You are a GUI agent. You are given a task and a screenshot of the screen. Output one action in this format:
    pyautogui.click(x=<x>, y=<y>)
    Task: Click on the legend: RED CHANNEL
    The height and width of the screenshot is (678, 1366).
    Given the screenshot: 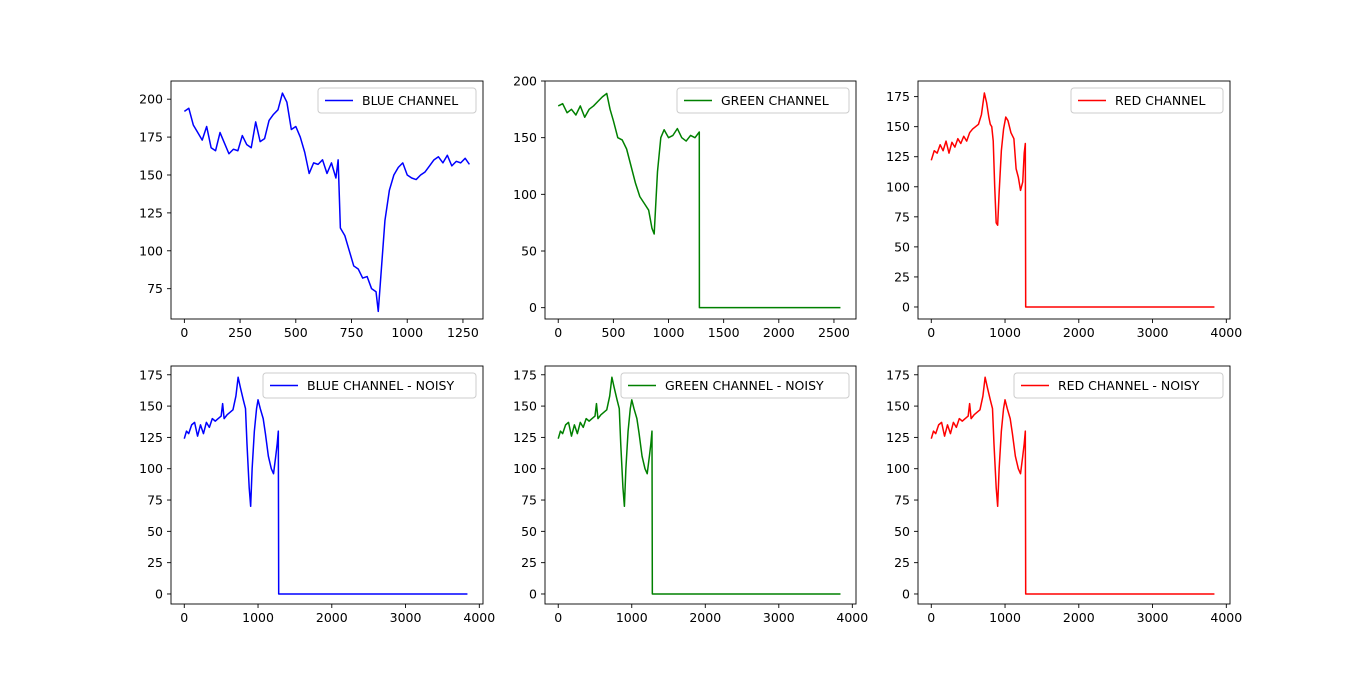 What is the action you would take?
    pyautogui.click(x=1147, y=100)
    